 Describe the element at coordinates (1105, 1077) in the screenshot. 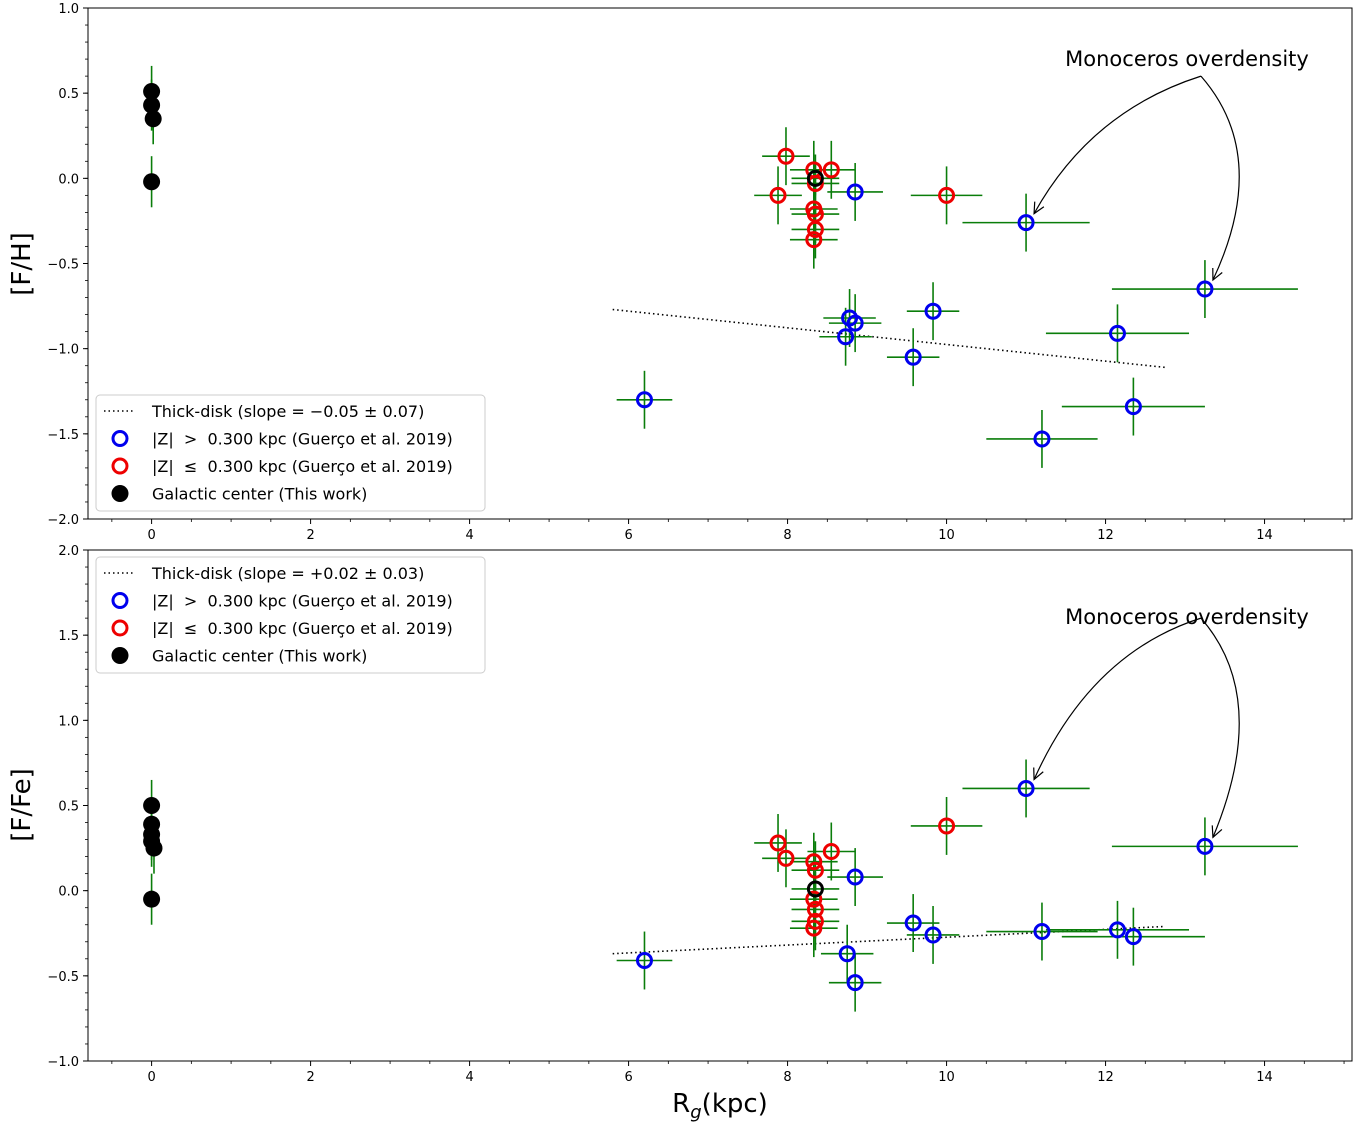

I see `x-tick-label: 12` at that location.